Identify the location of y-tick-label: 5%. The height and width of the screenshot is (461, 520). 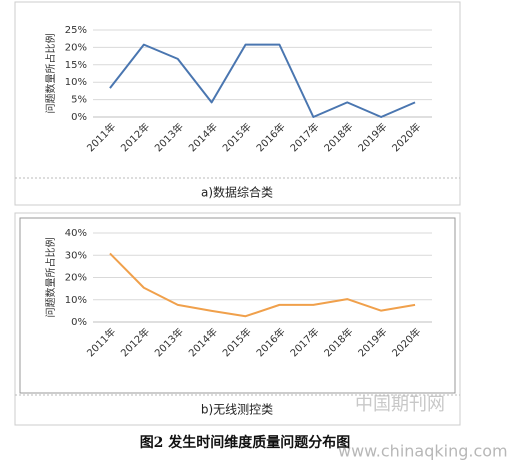
(79, 100).